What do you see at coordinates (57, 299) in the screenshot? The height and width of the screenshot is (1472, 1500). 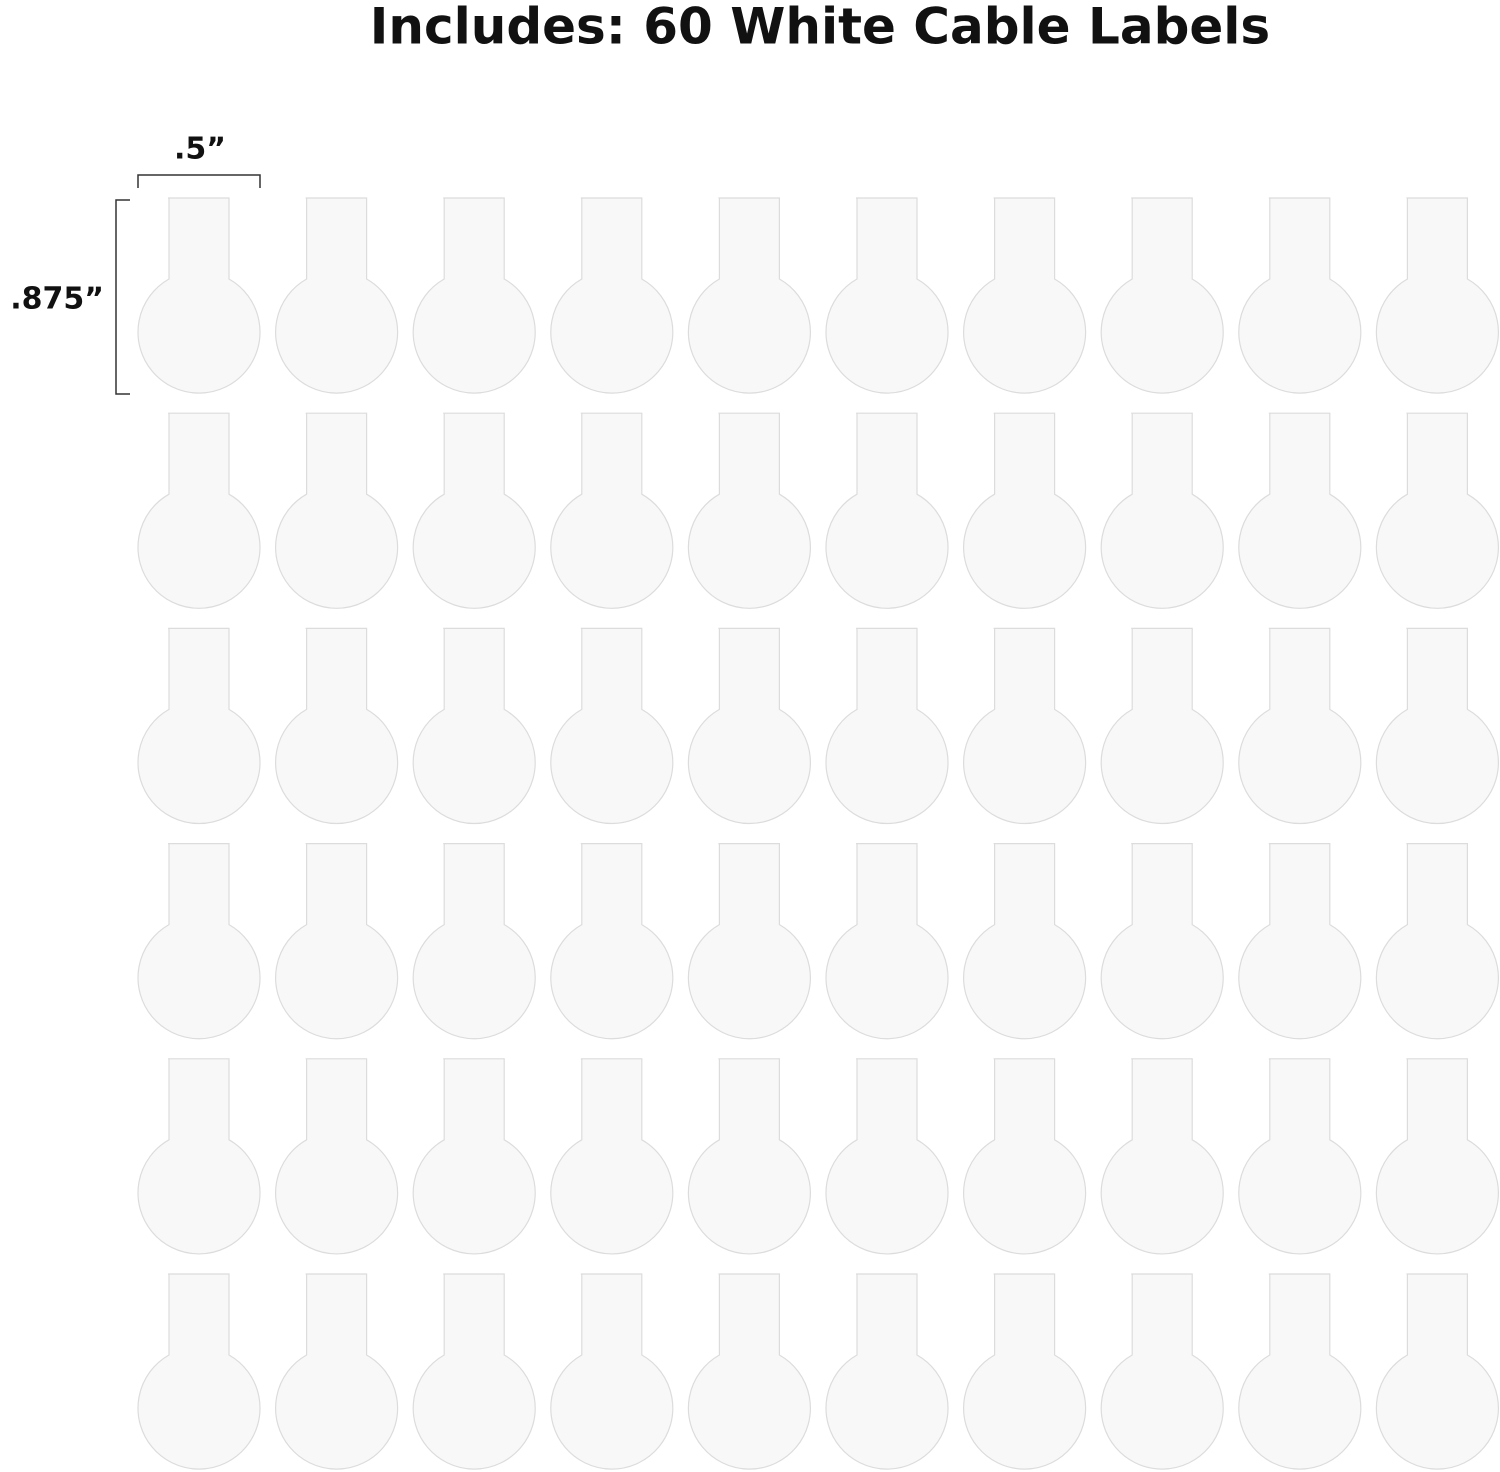 I see `height-label: .875”` at bounding box center [57, 299].